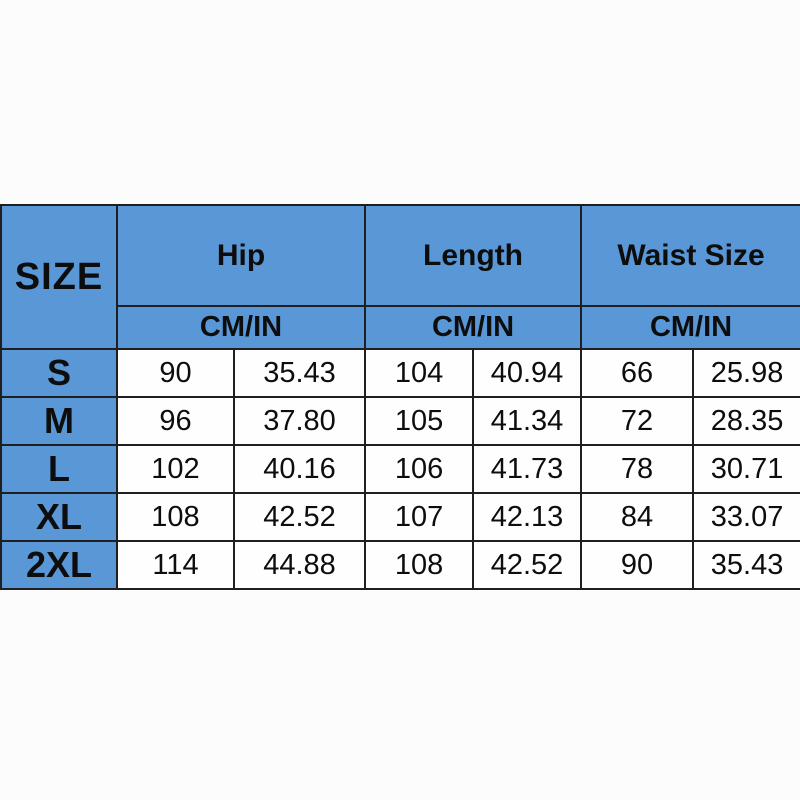 The image size is (800, 800). What do you see at coordinates (527, 421) in the screenshot?
I see `length-in-value: 41.34` at bounding box center [527, 421].